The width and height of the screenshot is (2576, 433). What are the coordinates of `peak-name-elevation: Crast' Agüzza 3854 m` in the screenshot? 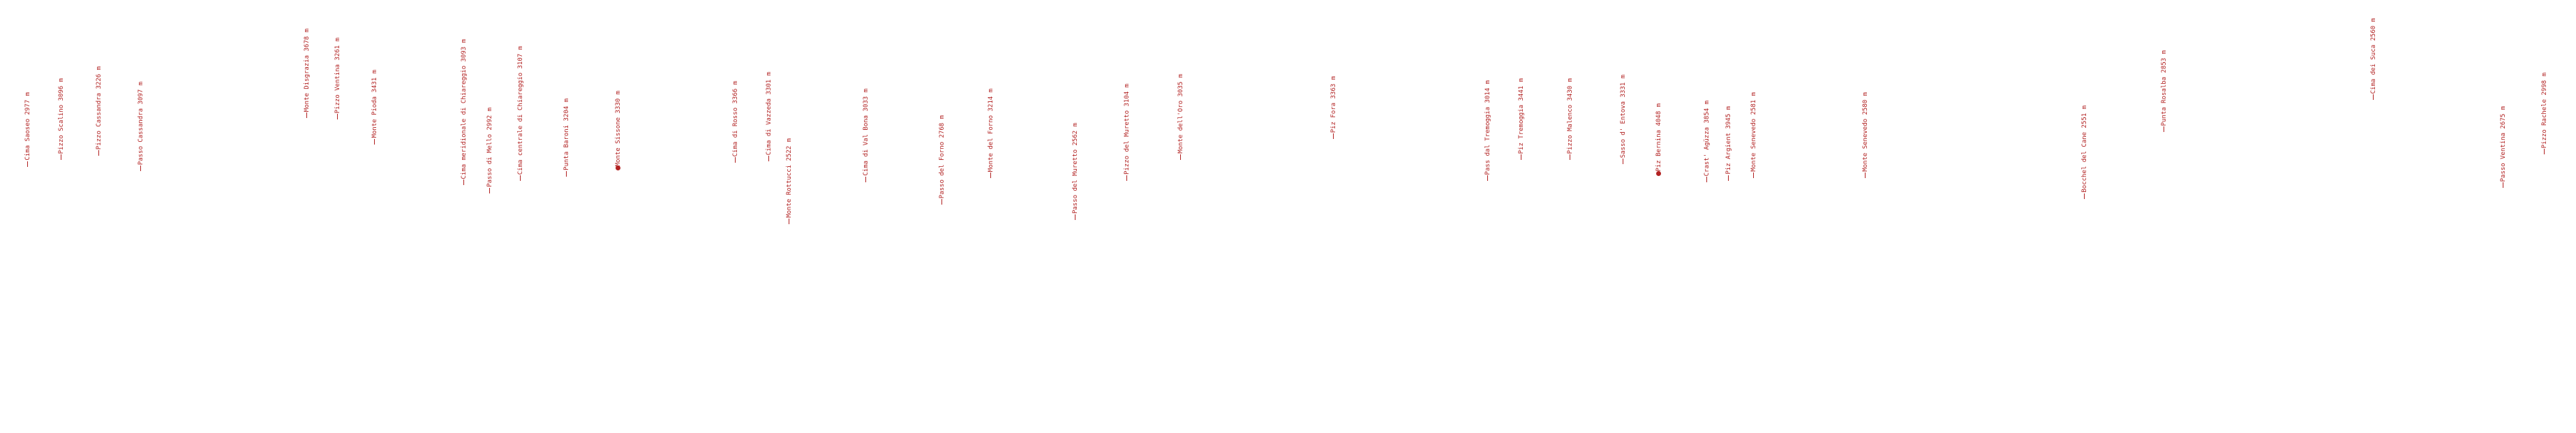 It's located at (1707, 138).